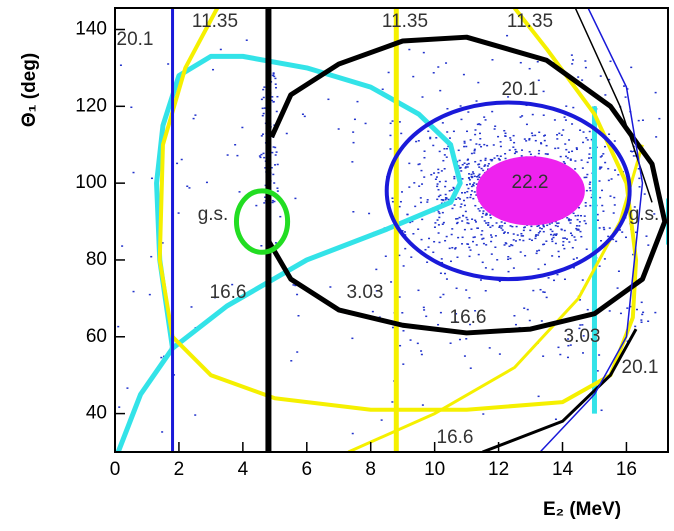 The image size is (674, 531). Describe the element at coordinates (530, 191) in the screenshot. I see `kinematic-ellipse` at that location.